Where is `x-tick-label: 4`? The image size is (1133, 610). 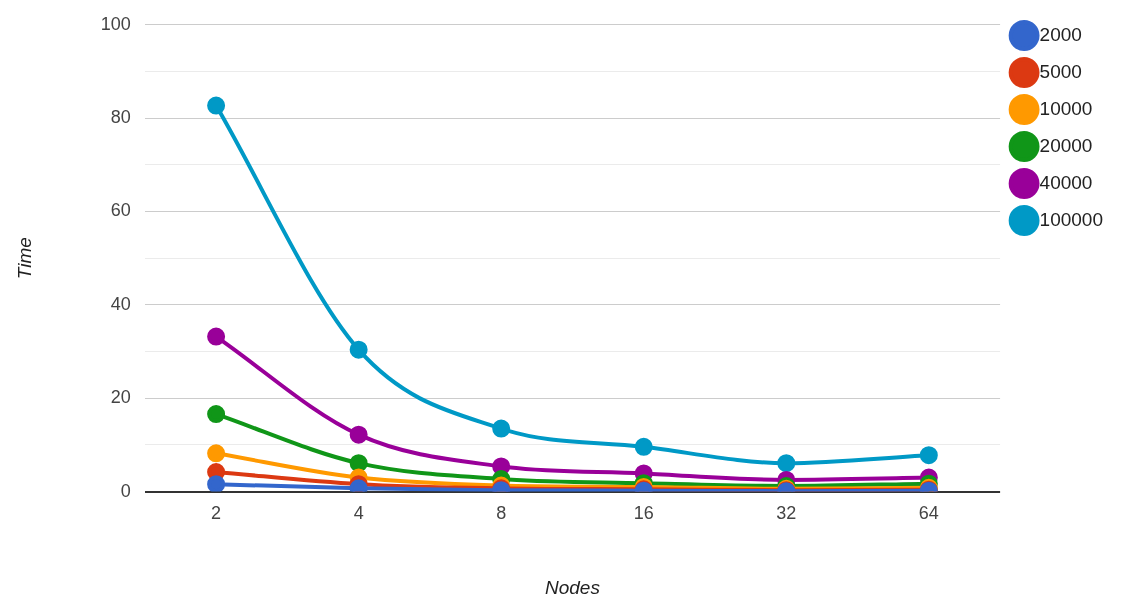 x-tick-label: 4 is located at coordinates (358, 513).